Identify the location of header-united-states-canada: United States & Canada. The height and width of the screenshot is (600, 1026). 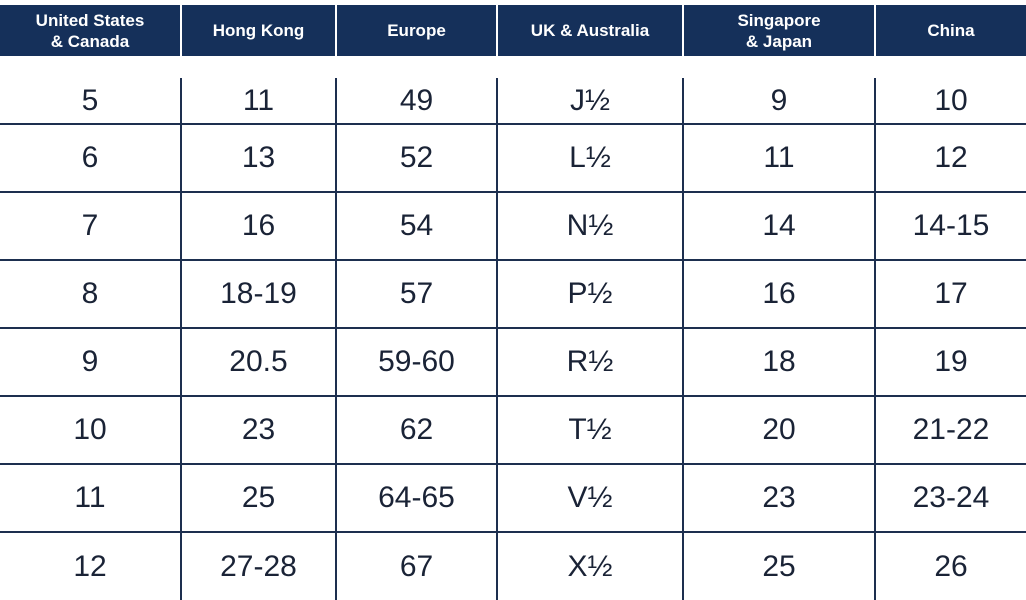
(90, 30).